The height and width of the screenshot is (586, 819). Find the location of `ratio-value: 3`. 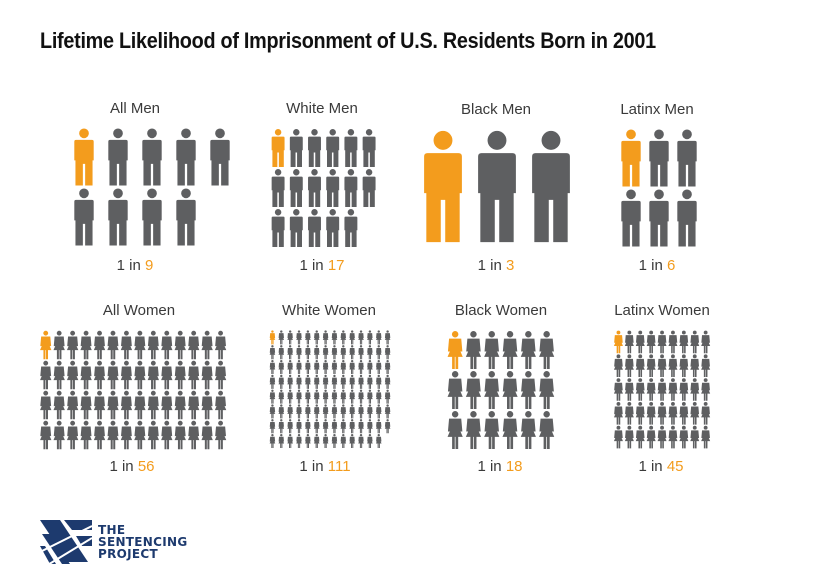

ratio-value: 3 is located at coordinates (510, 265).